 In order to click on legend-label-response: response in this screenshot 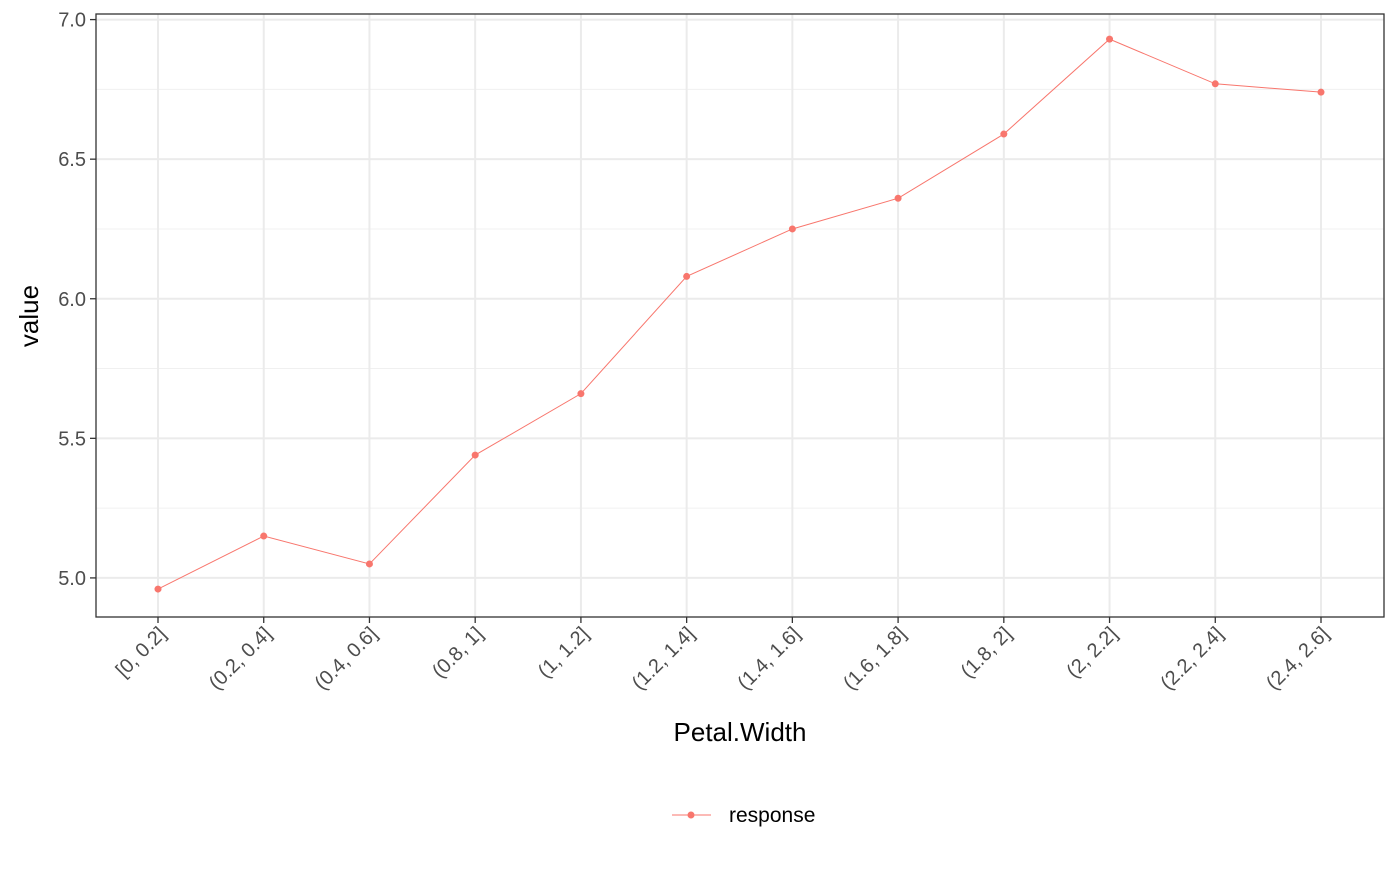, I will do `click(772, 815)`.